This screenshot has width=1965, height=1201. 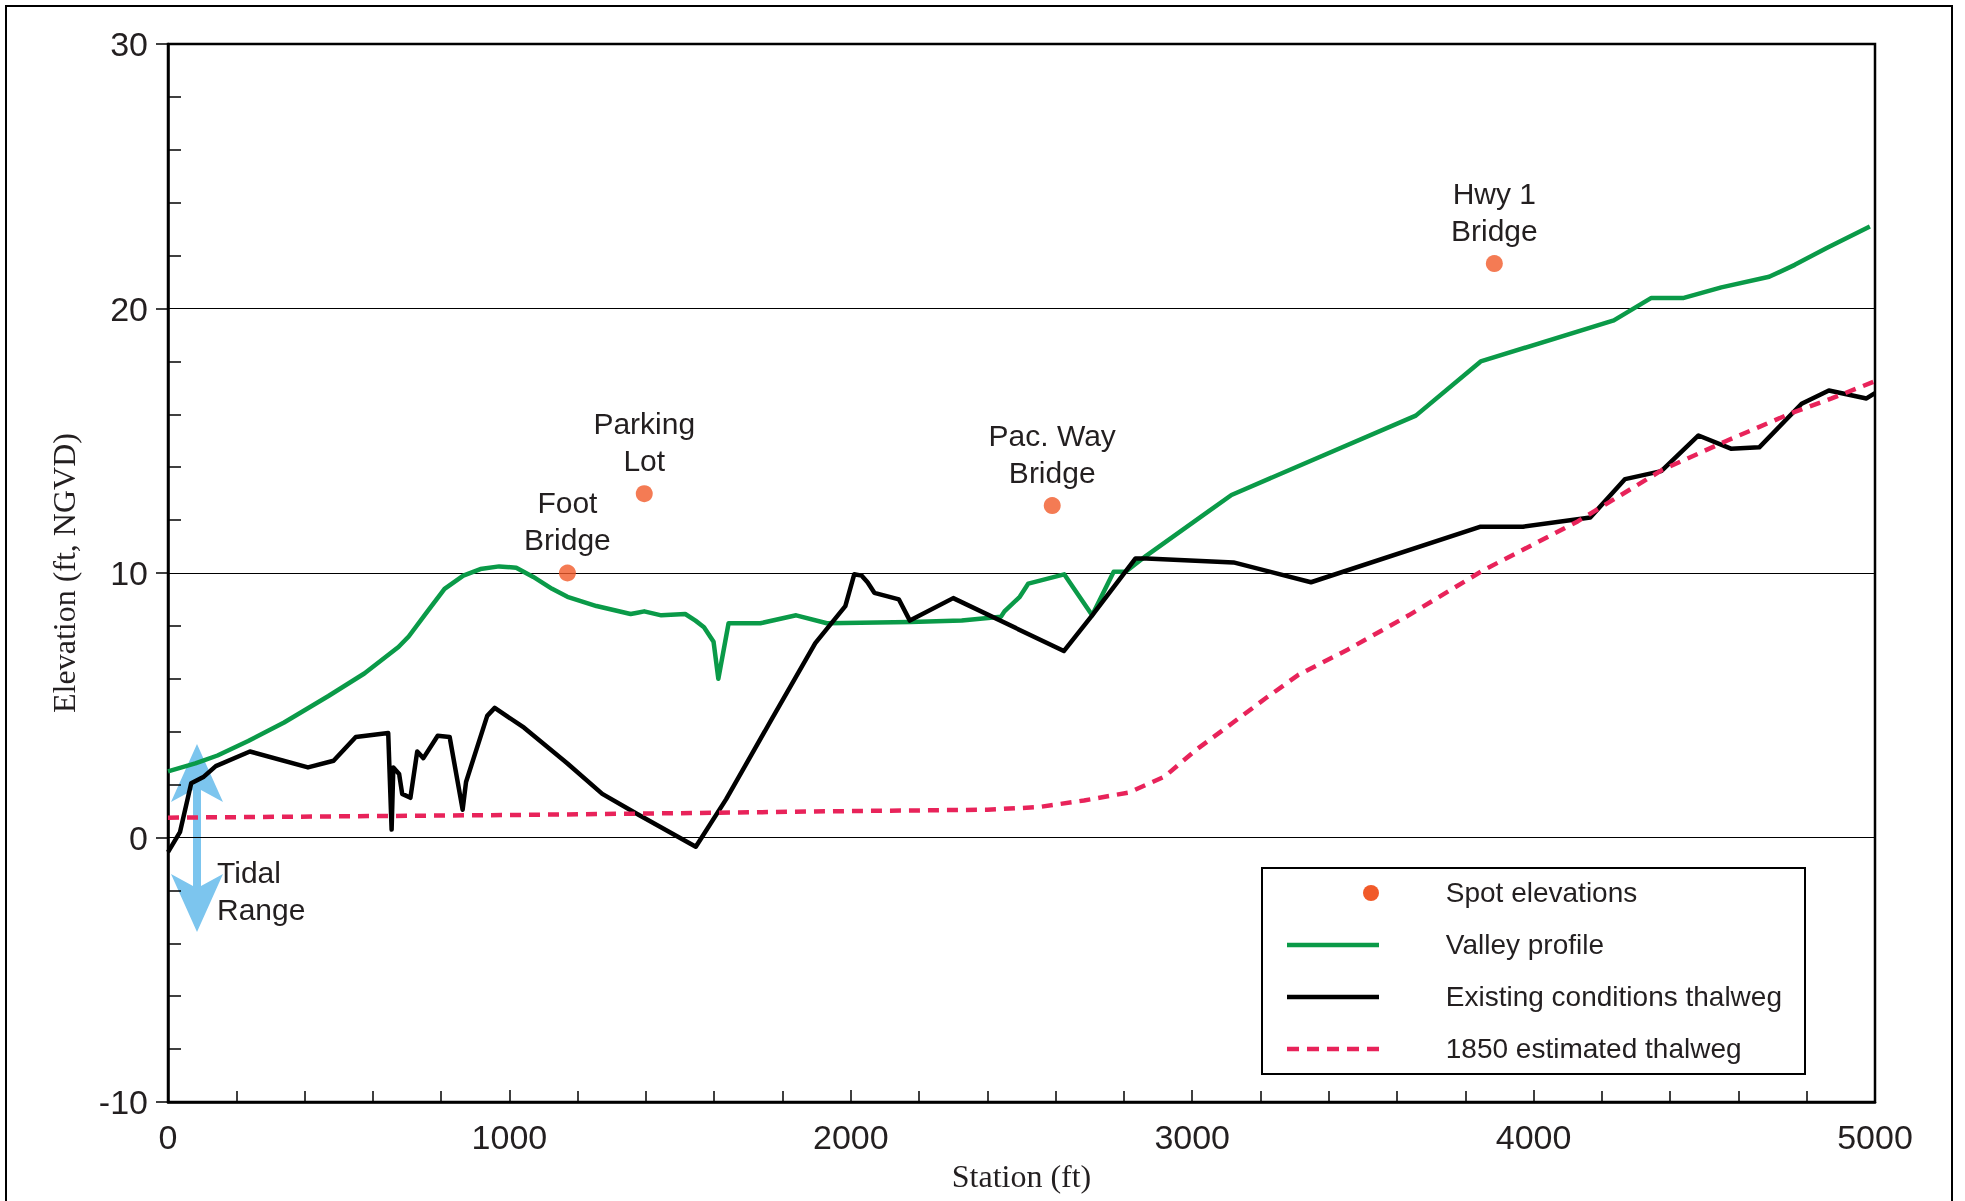 I want to click on x-tick-label: 5000, so click(x=1875, y=1137).